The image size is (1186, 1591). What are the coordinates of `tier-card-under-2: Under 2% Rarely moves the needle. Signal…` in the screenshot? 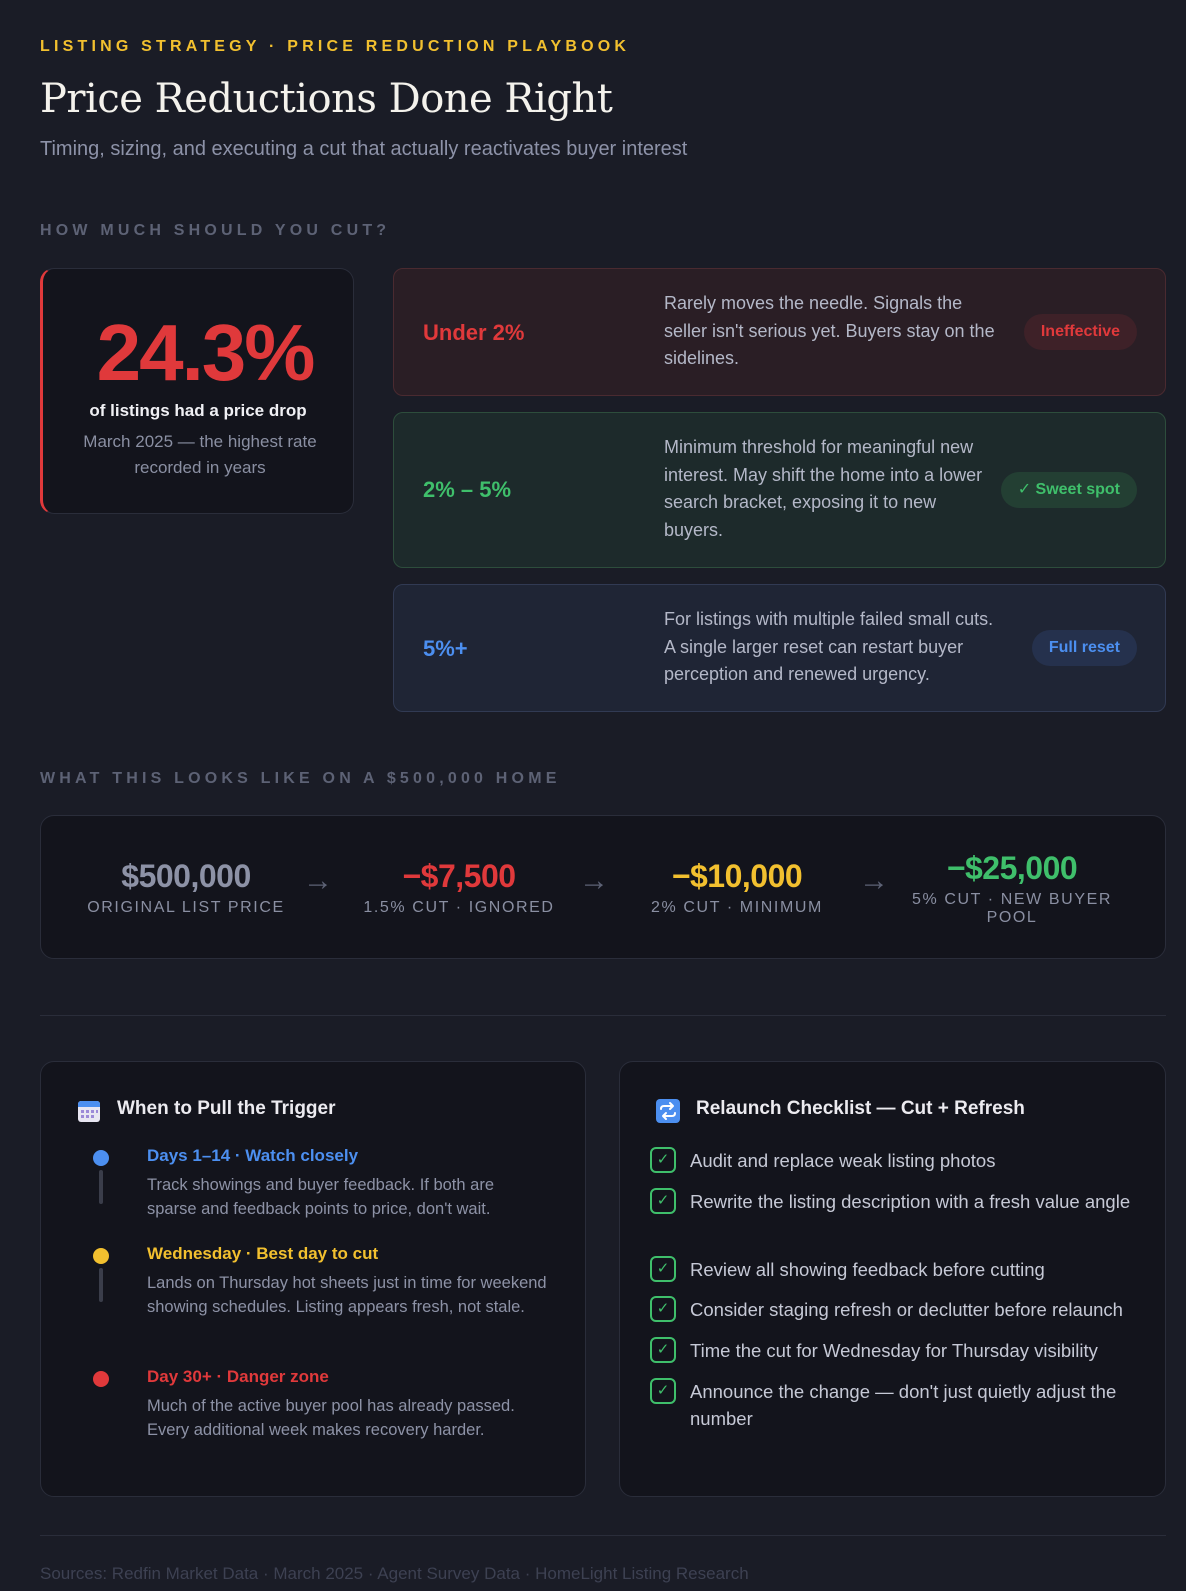 It's located at (779, 332).